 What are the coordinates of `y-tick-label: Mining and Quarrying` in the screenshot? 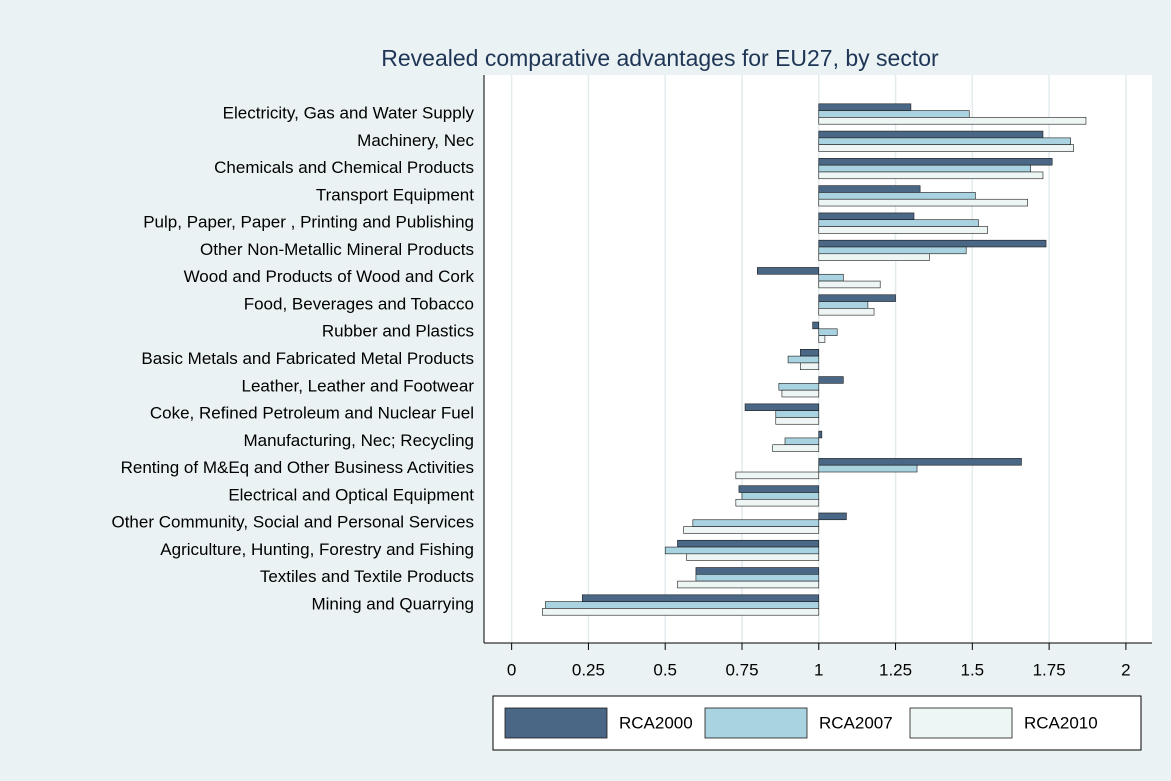 It's located at (392, 603).